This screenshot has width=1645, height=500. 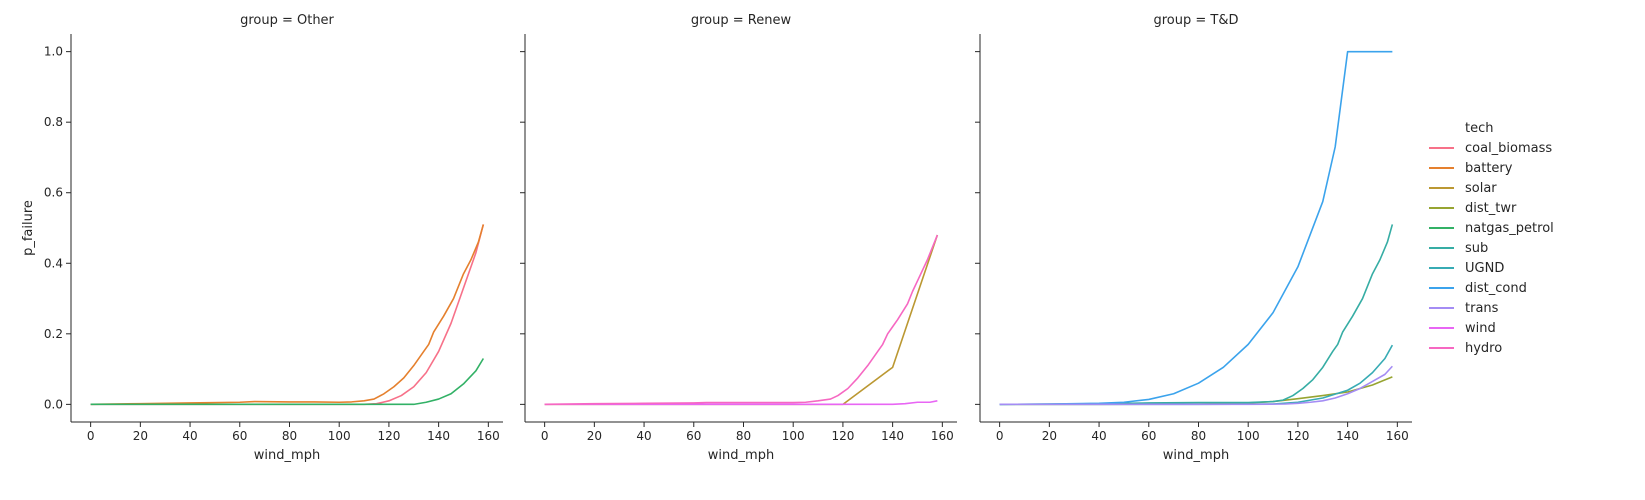 What do you see at coordinates (53, 193) in the screenshot?
I see `y-tick-label: 0.6` at bounding box center [53, 193].